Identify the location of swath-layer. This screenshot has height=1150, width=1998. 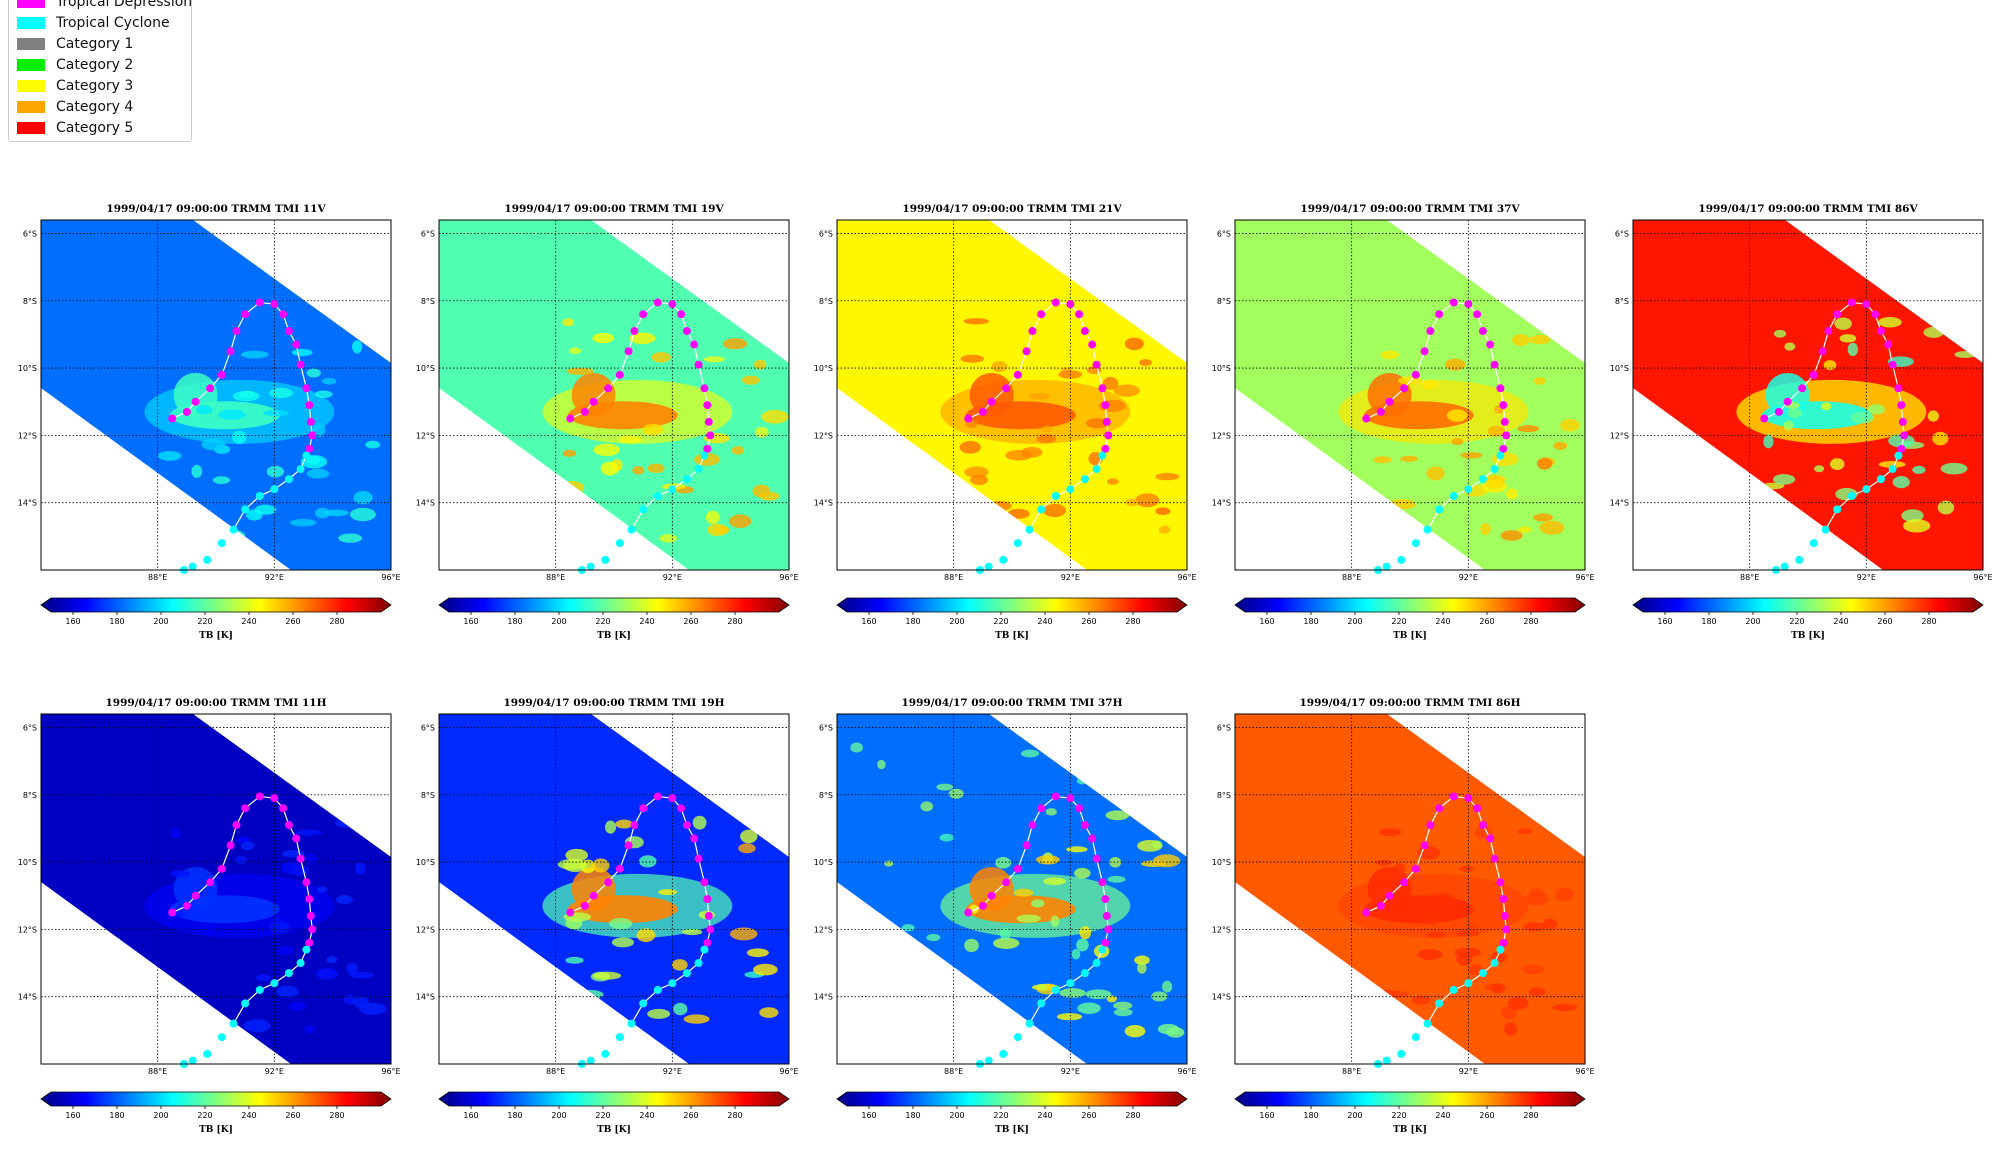
(216, 395).